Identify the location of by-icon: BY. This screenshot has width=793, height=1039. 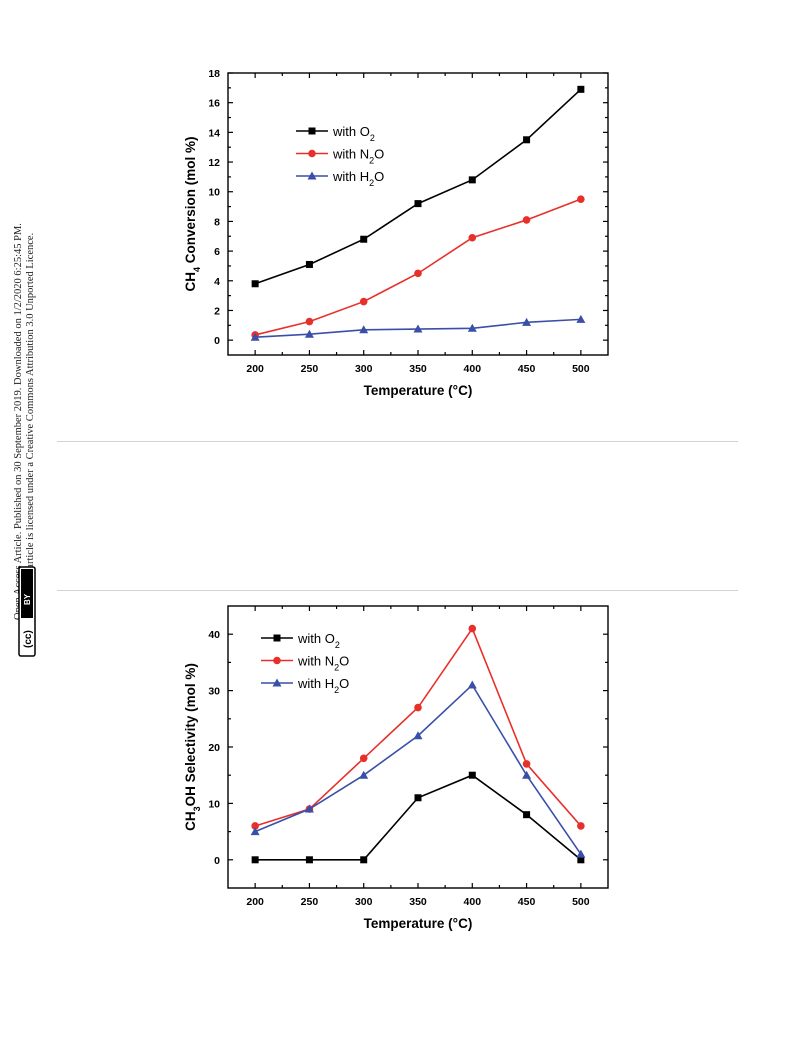
(27, 599).